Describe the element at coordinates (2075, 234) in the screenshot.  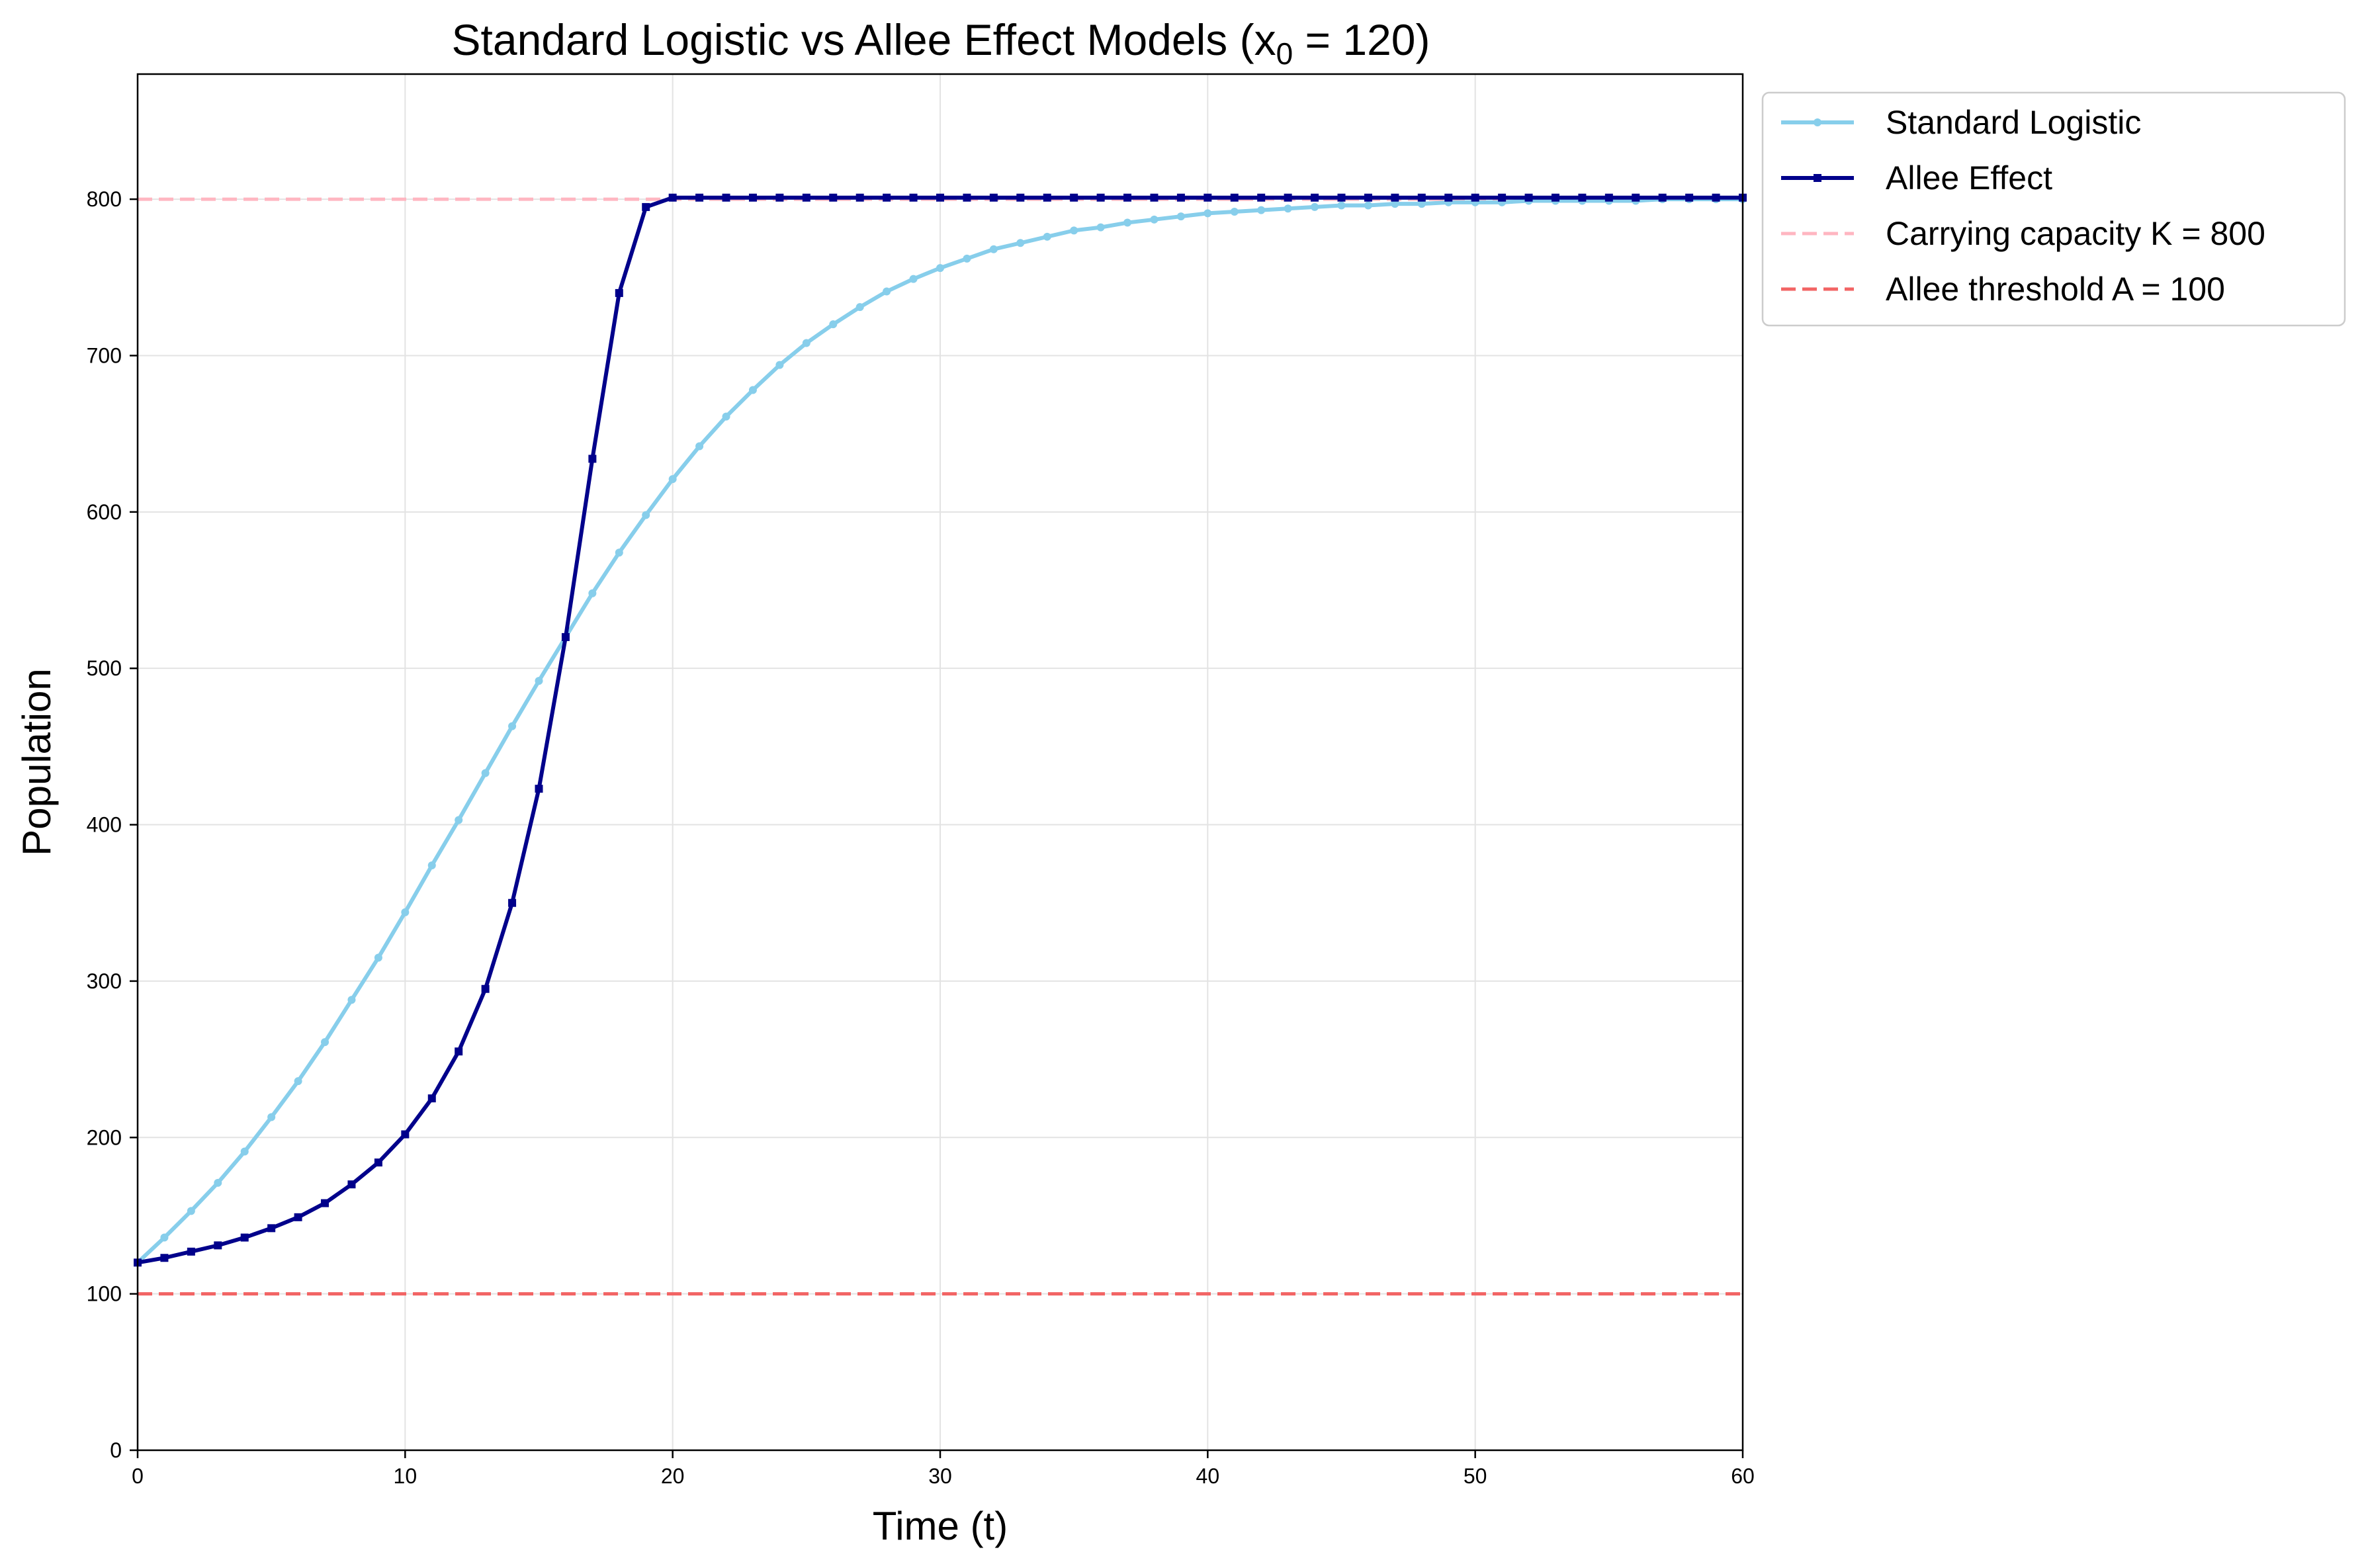
I see `legend-label-carrying-capacity: Carrying capacity K = 800` at that location.